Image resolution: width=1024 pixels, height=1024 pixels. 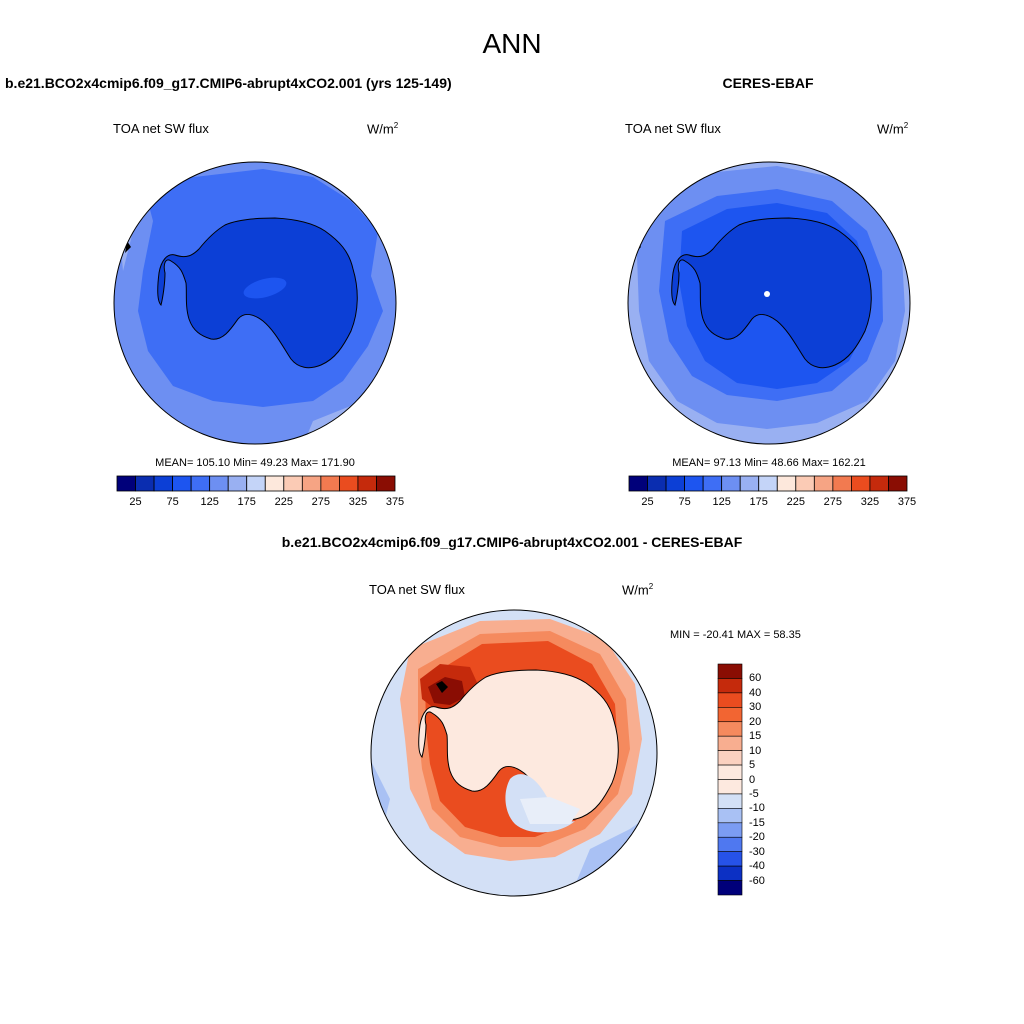 I want to click on colorbar-tick-label: -10, so click(x=757, y=808).